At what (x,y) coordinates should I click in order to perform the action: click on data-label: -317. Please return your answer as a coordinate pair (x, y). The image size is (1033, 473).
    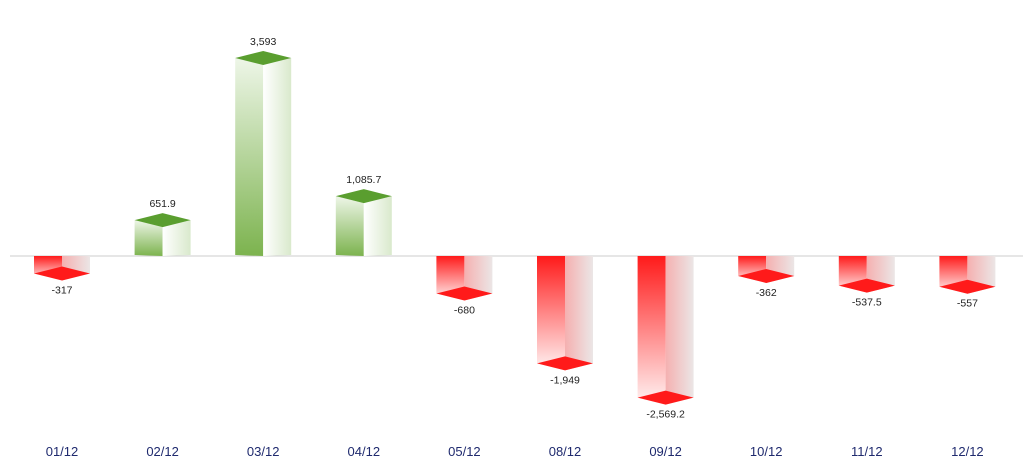
    Looking at the image, I should click on (61, 290).